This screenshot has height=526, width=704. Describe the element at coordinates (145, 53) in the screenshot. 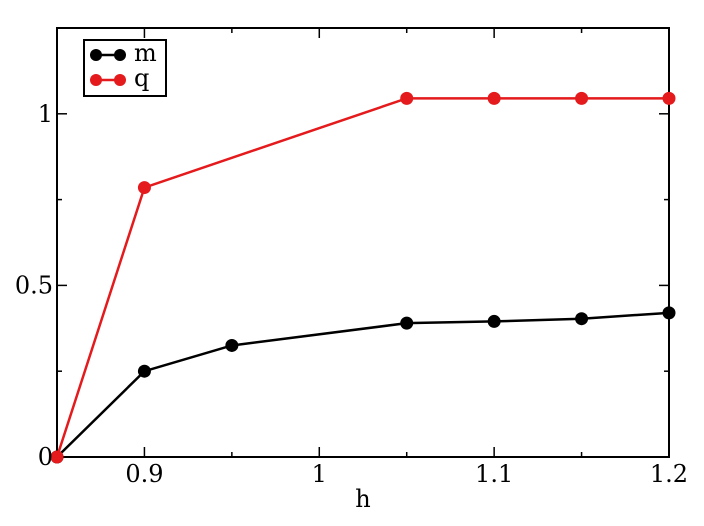

I see `legend-label-m: m` at that location.